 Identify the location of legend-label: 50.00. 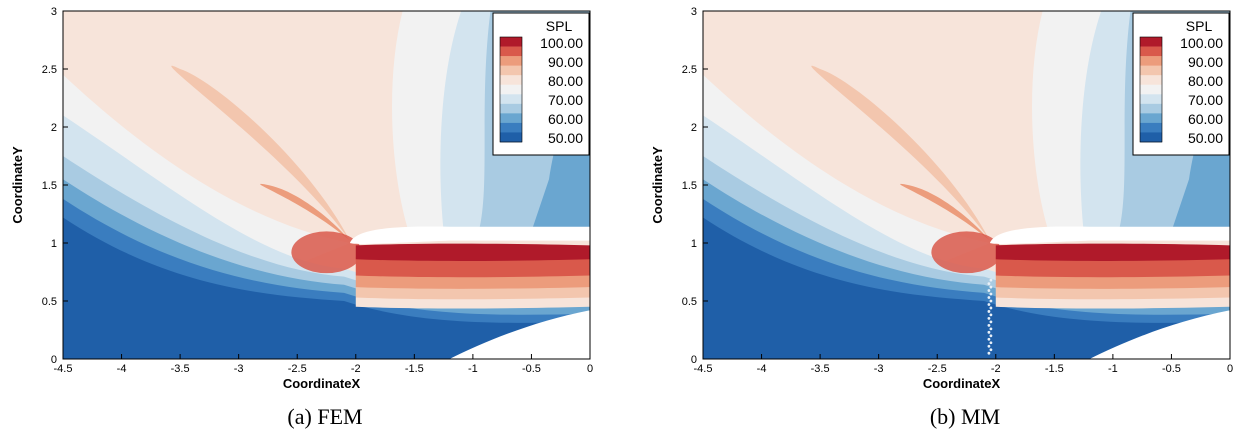
(1205, 138).